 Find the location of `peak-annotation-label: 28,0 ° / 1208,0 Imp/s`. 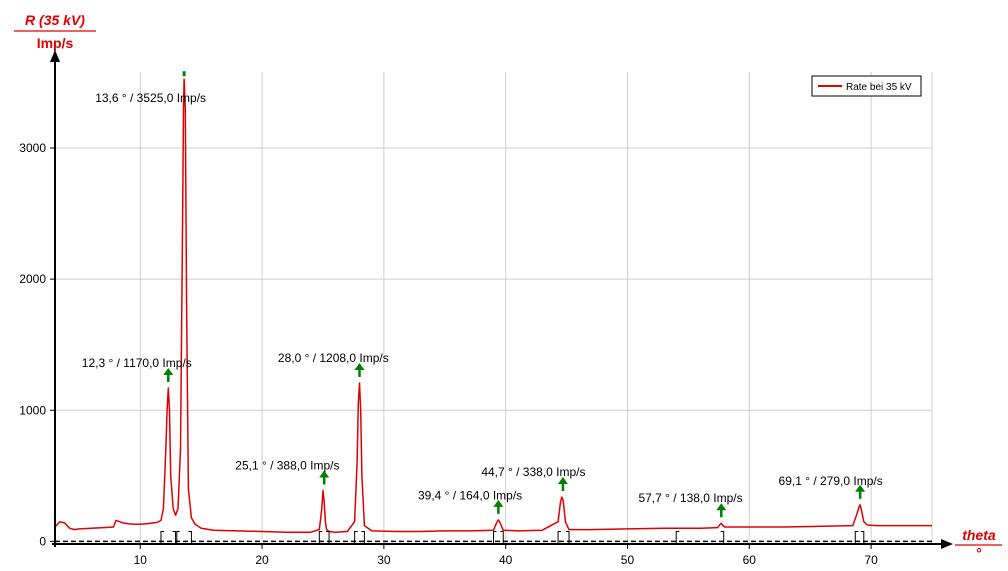

peak-annotation-label: 28,0 ° / 1208,0 Imp/s is located at coordinates (333, 358).